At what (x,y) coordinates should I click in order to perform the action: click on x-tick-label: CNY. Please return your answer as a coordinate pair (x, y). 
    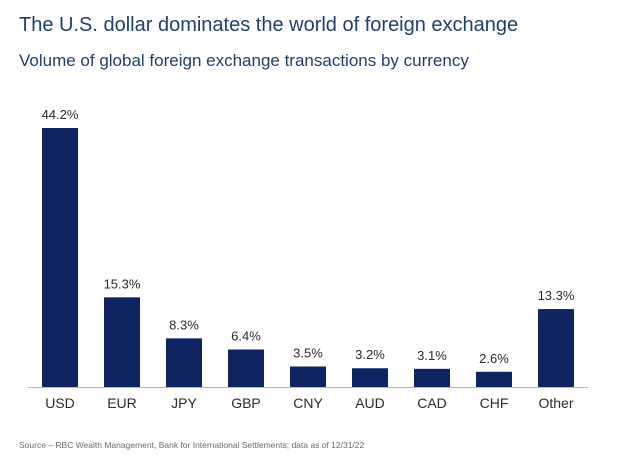
    Looking at the image, I should click on (308, 403).